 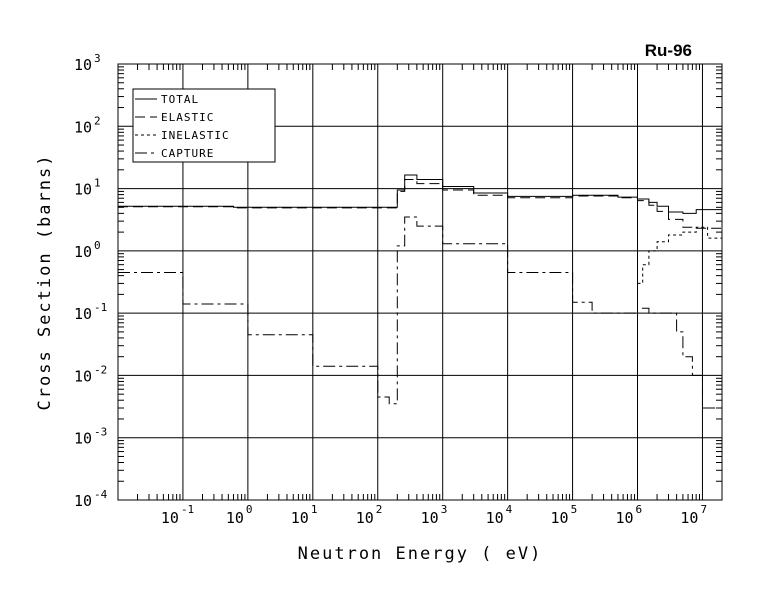 I want to click on x-tick-exponent: -1, so click(x=187, y=509).